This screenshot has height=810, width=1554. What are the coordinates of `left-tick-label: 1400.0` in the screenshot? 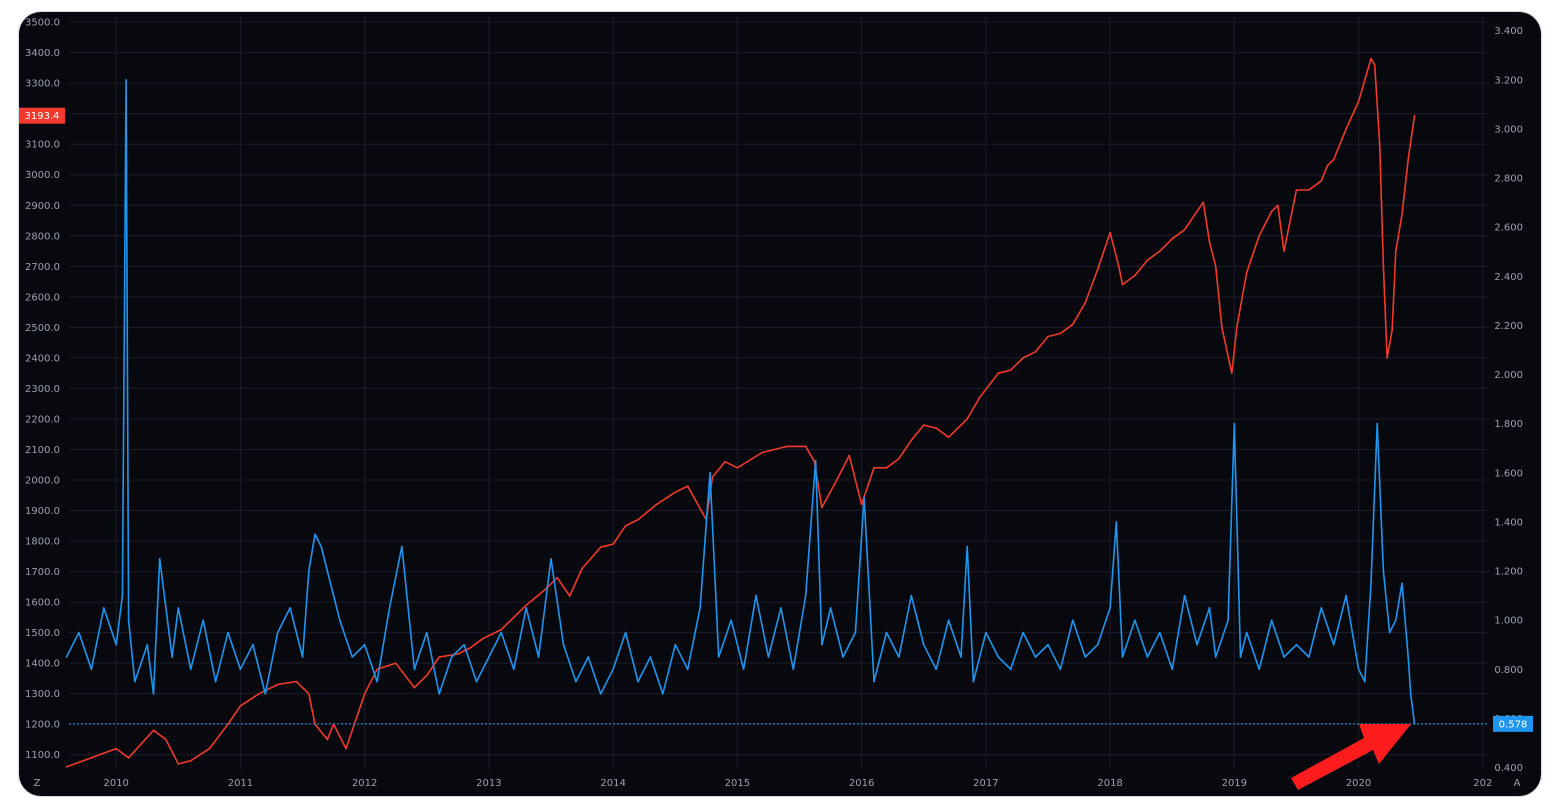 It's located at (42, 664).